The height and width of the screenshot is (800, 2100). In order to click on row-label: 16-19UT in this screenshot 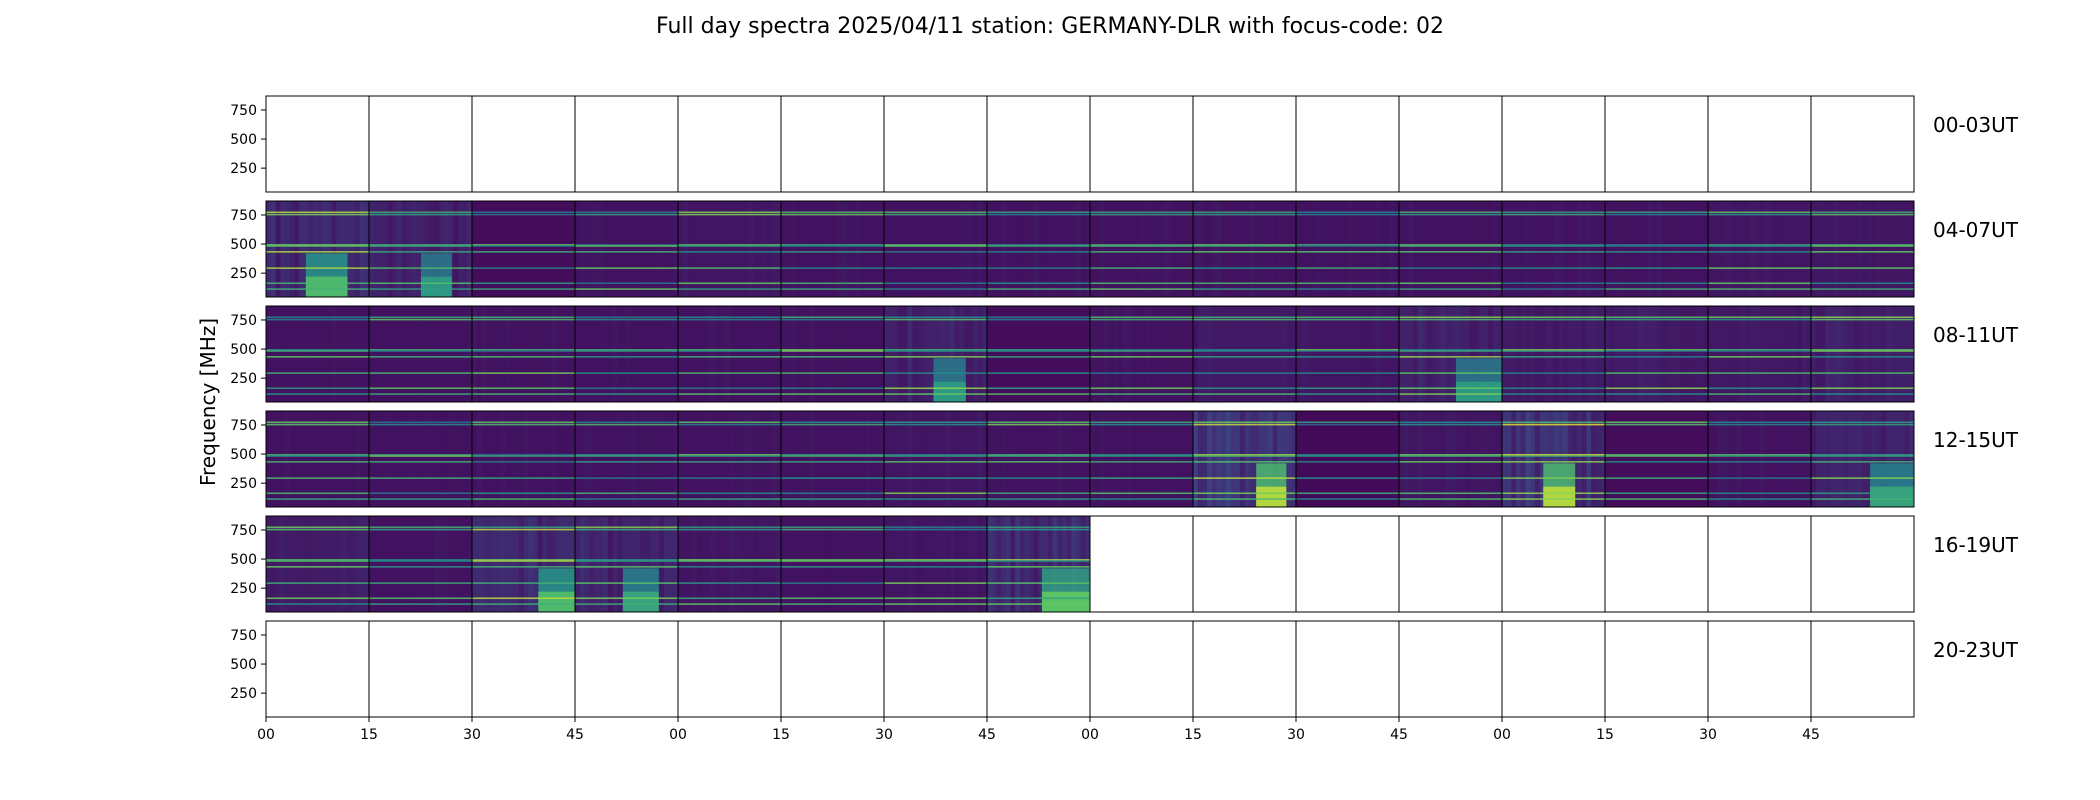, I will do `click(1976, 545)`.